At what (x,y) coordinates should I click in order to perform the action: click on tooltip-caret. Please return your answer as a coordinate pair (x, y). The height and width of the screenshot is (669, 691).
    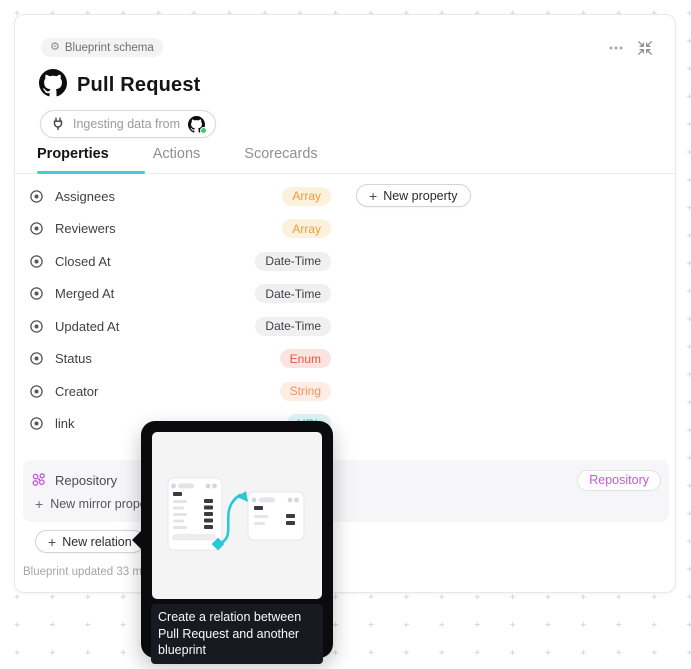
    Looking at the image, I should click on (136, 540).